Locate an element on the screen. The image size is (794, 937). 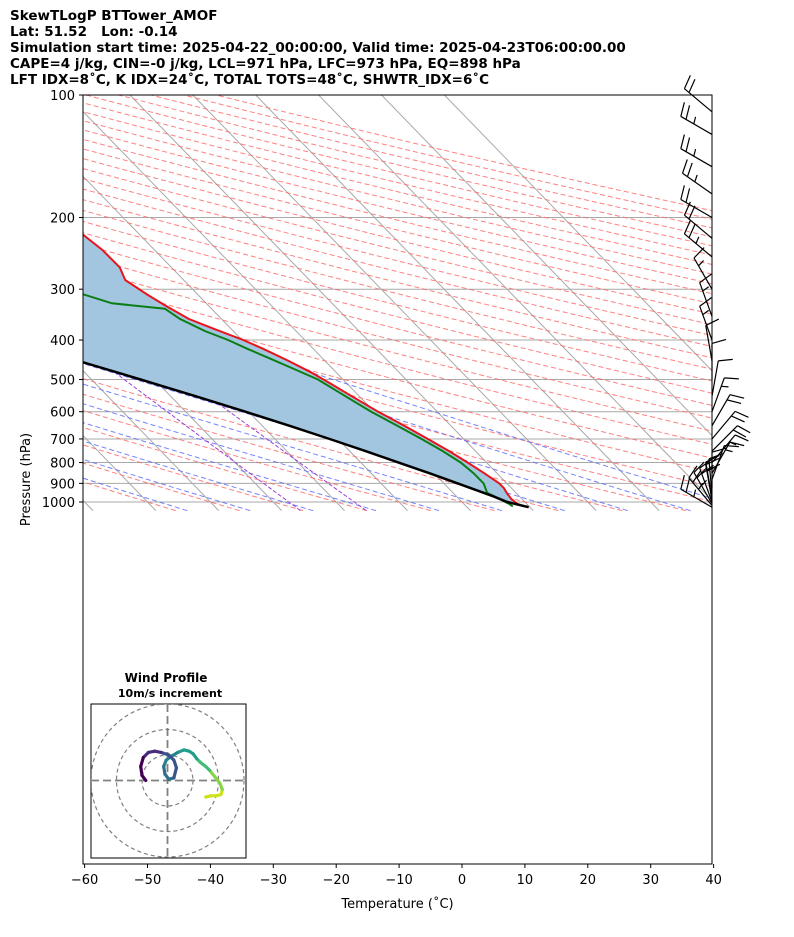
x-tick-label: −60 is located at coordinates (84, 880).